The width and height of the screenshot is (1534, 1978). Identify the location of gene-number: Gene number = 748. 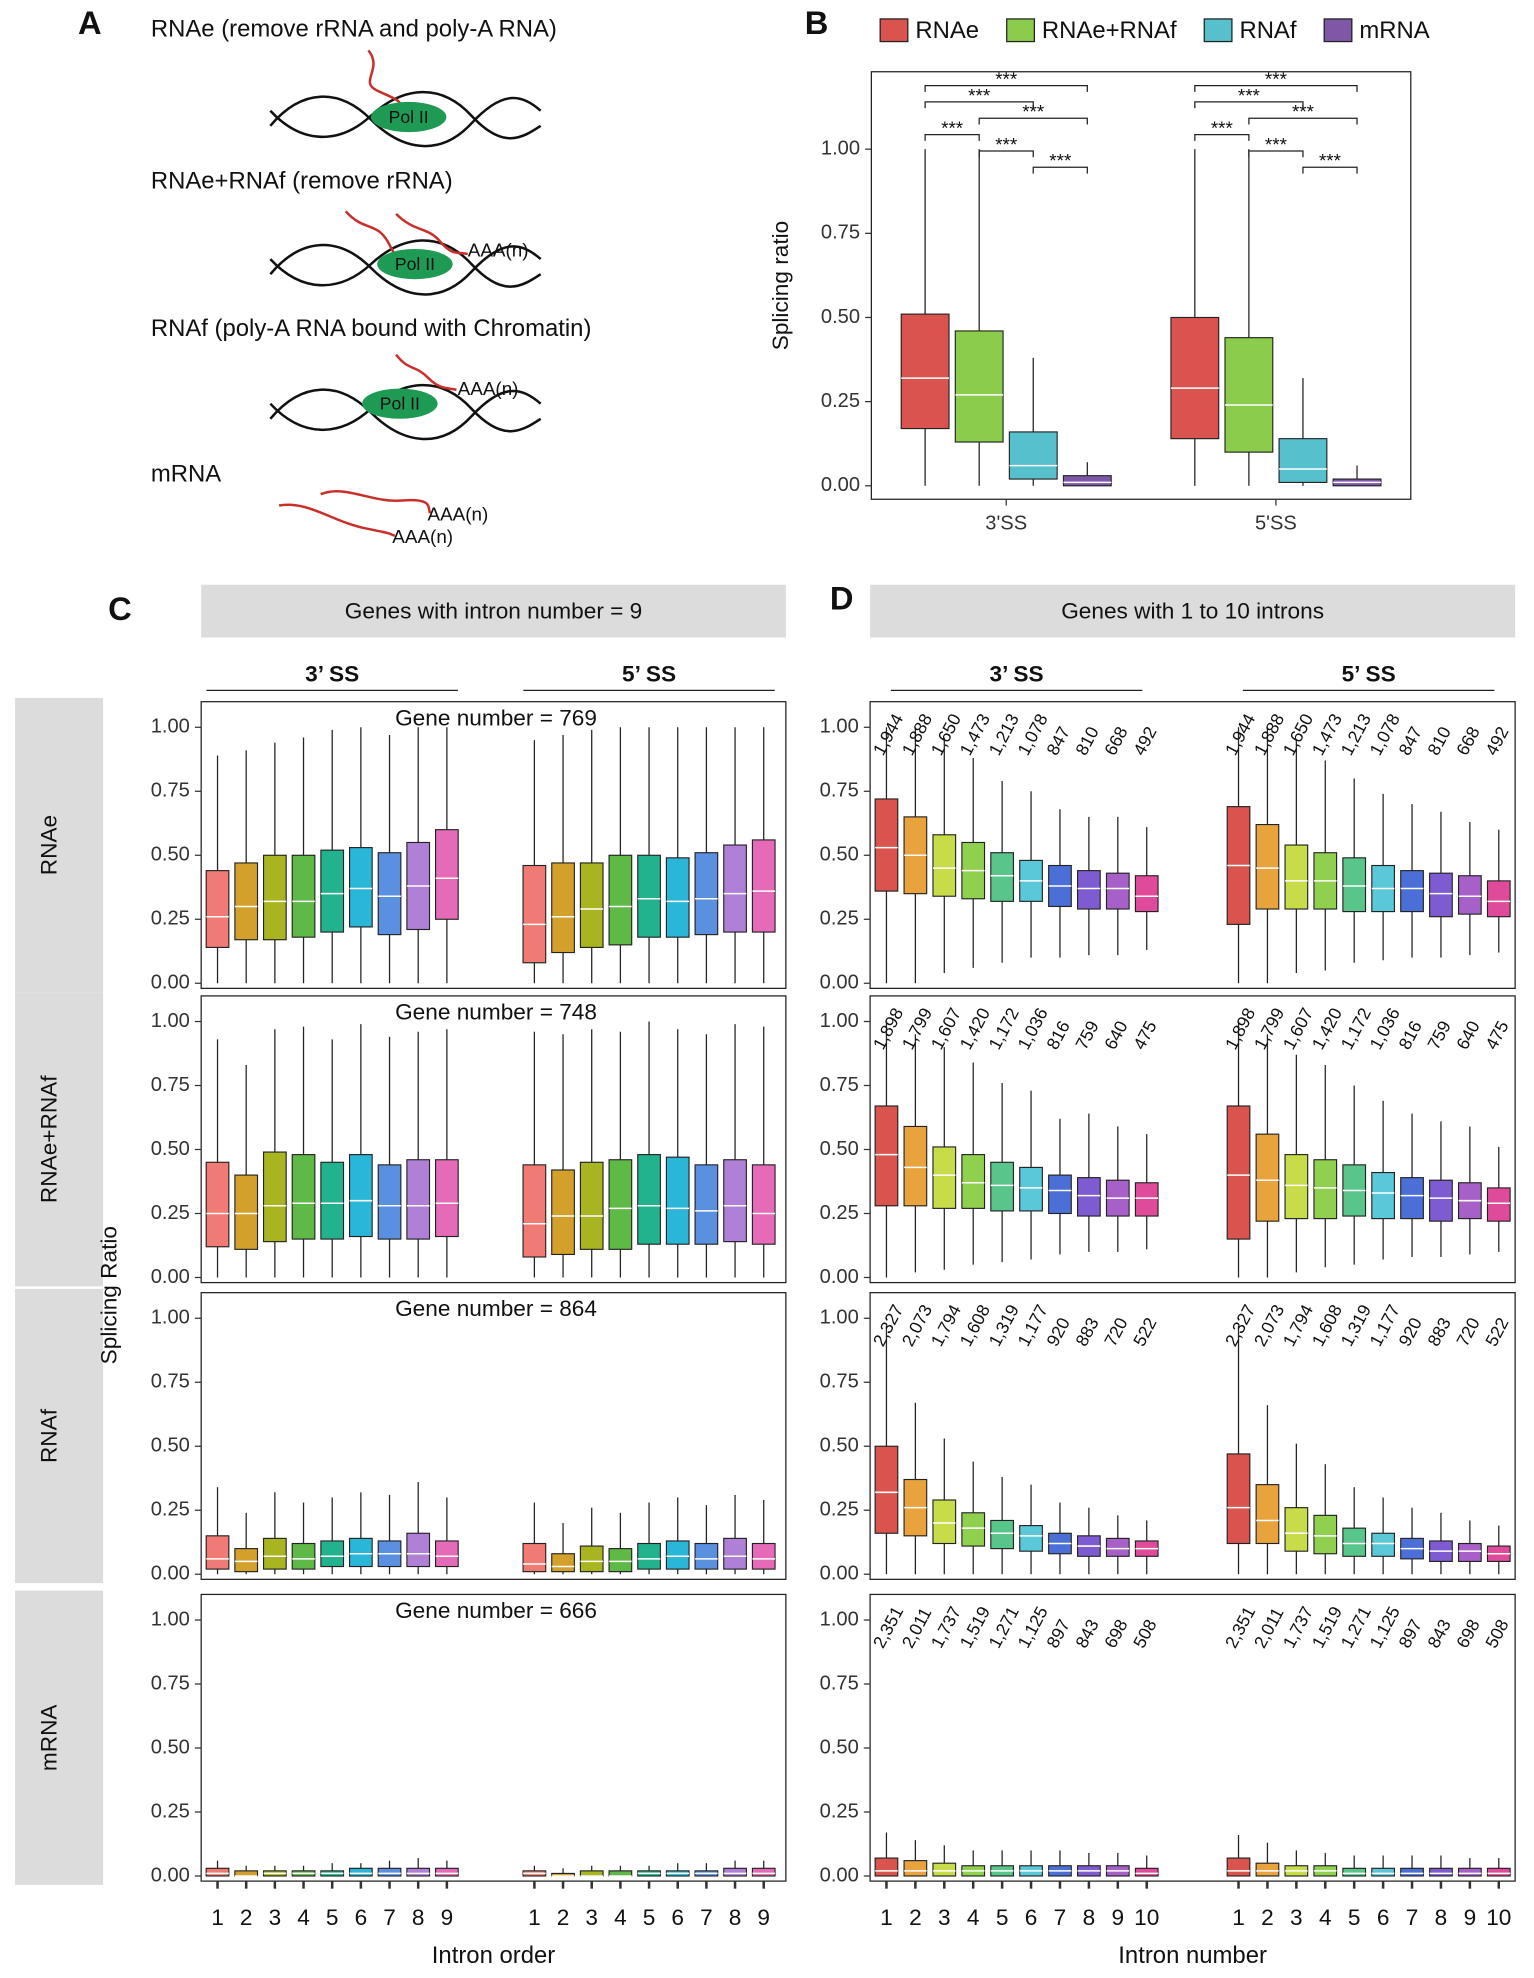
(496, 1012).